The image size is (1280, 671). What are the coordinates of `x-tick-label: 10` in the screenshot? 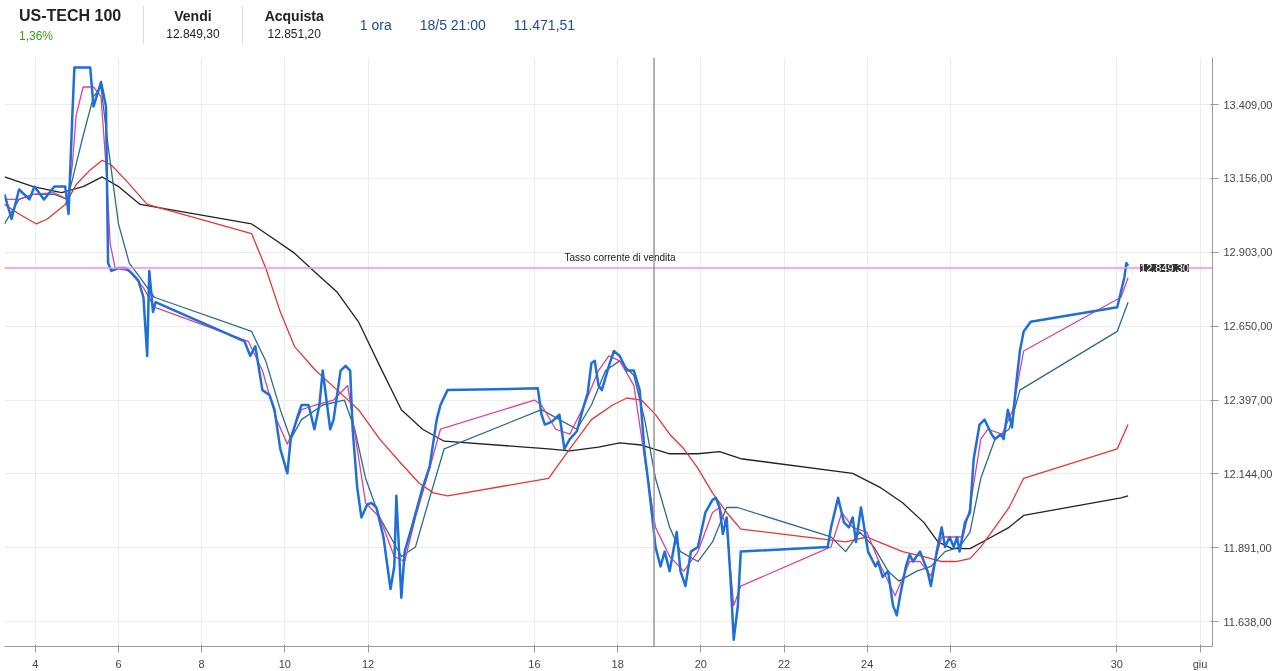 It's located at (284, 663).